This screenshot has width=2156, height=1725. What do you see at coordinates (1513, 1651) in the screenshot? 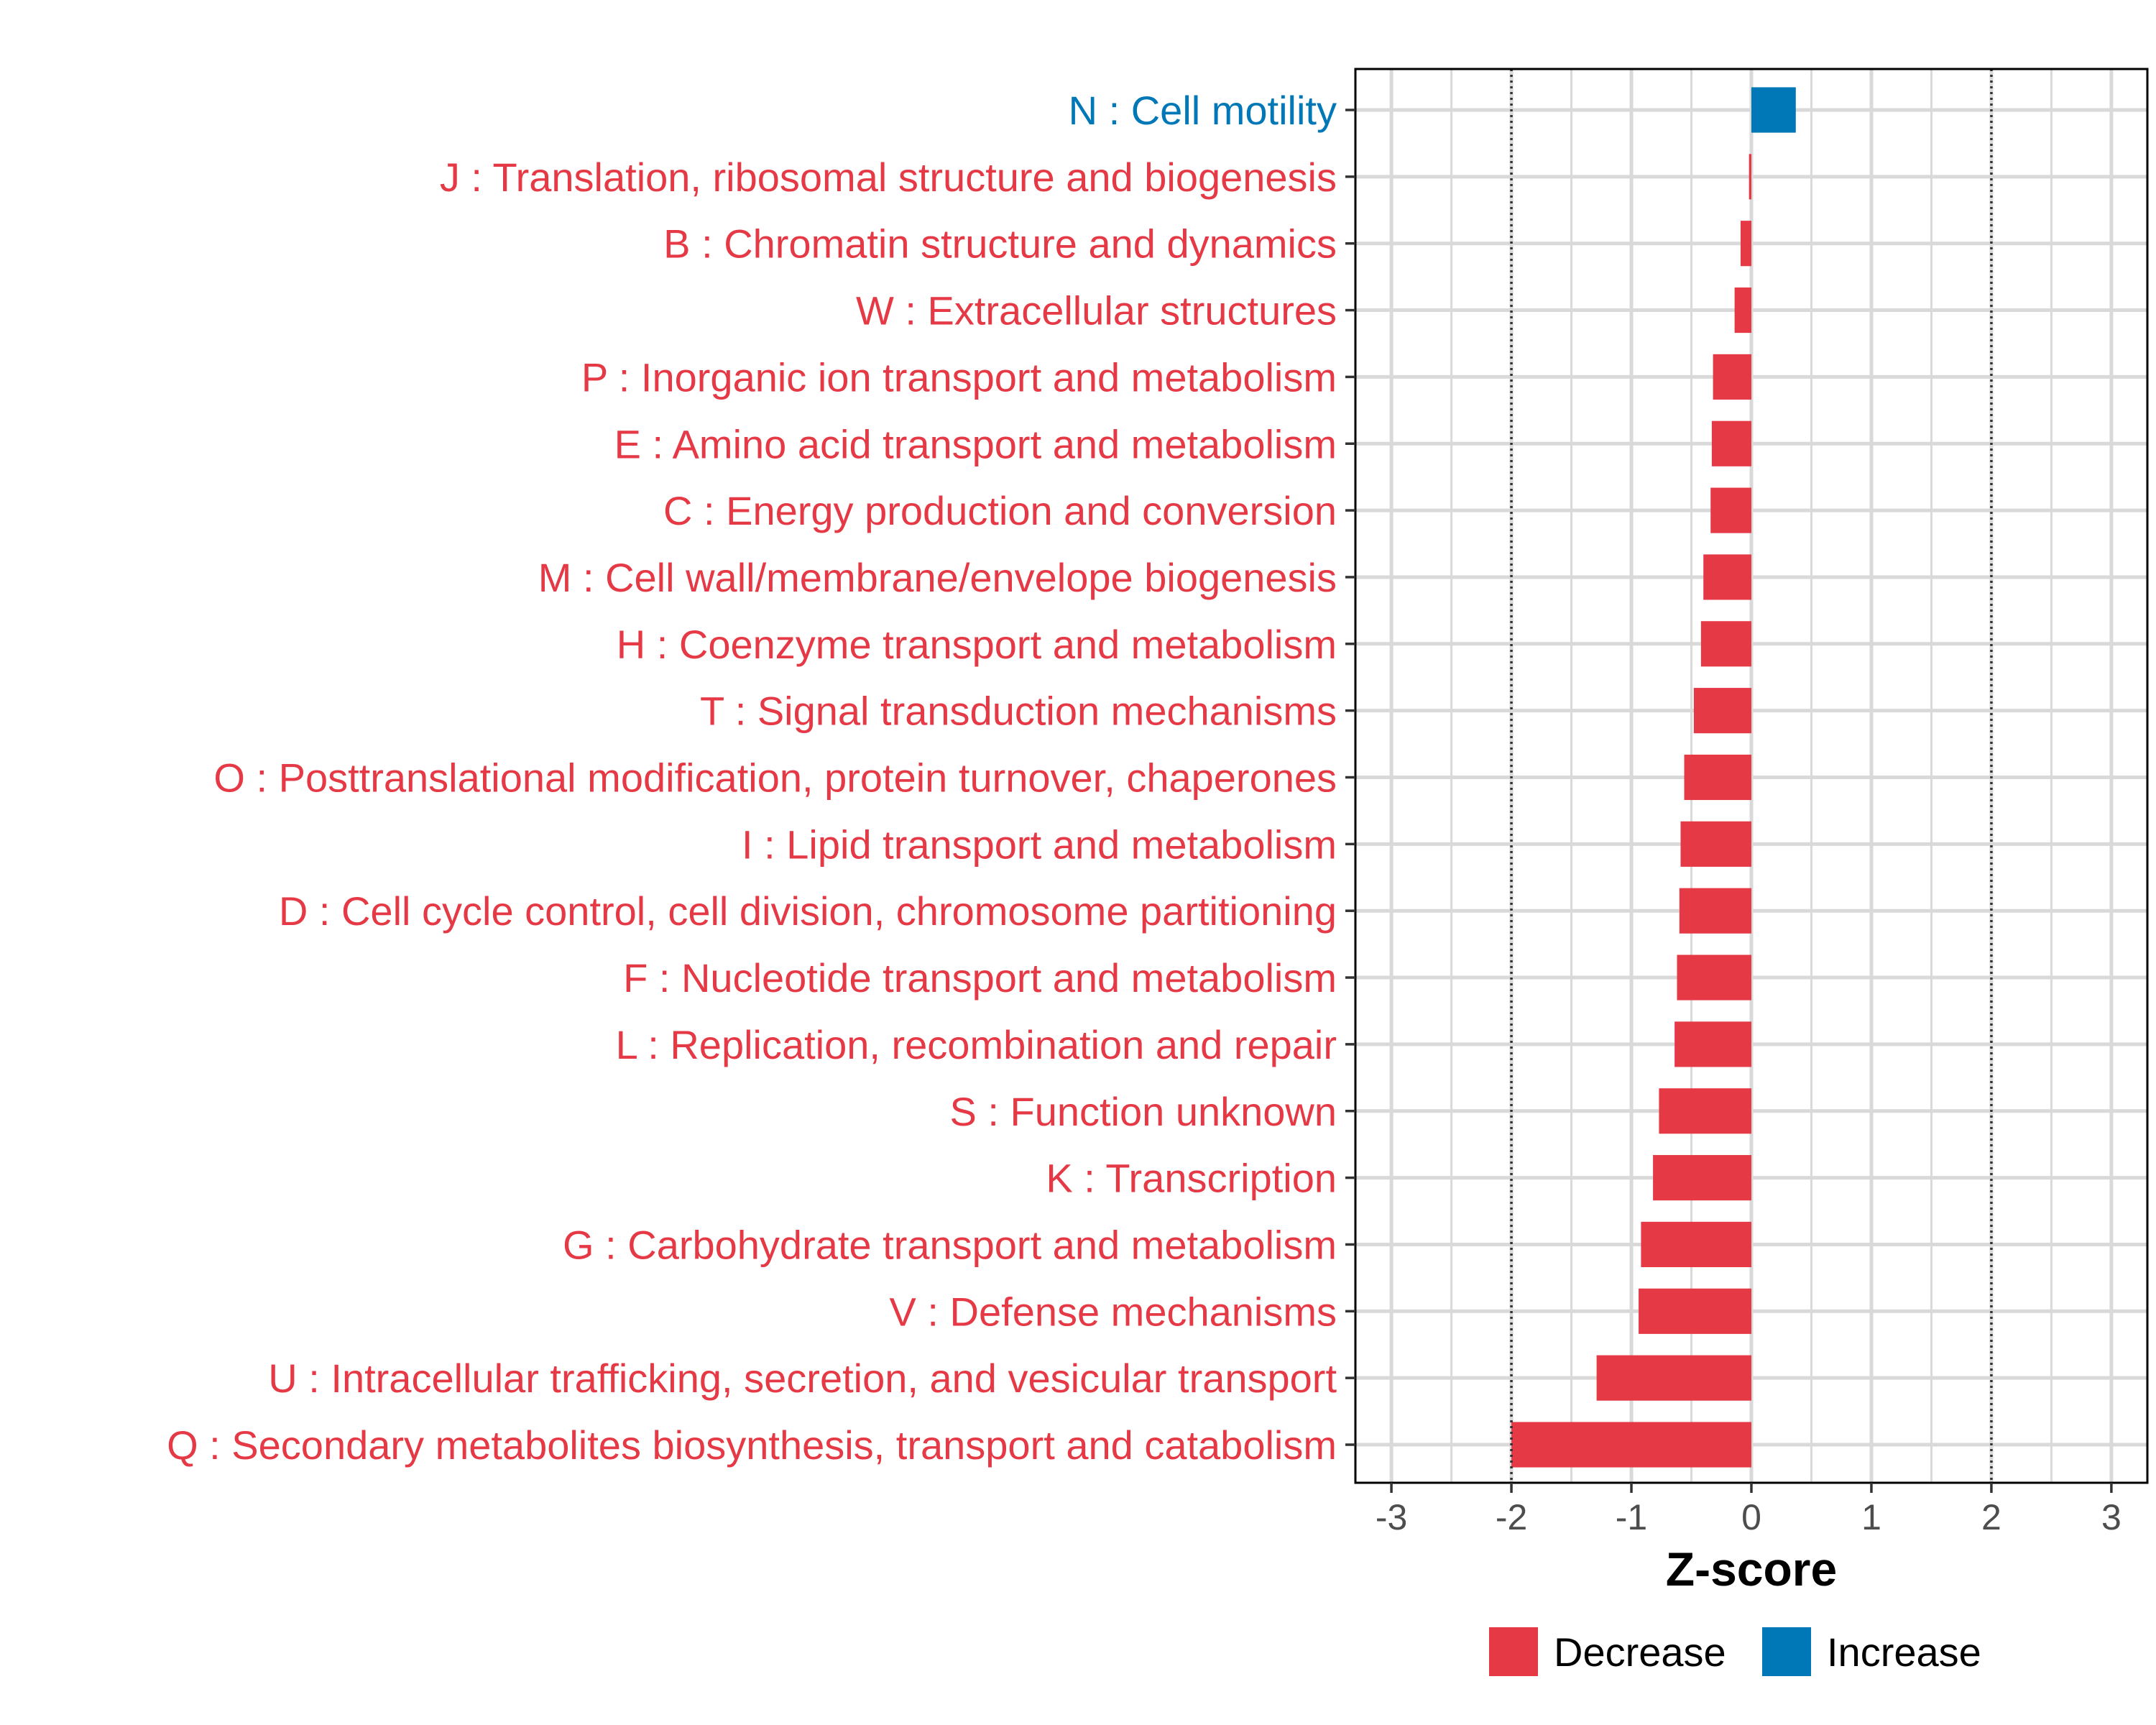
I see `legend-key-decrease` at bounding box center [1513, 1651].